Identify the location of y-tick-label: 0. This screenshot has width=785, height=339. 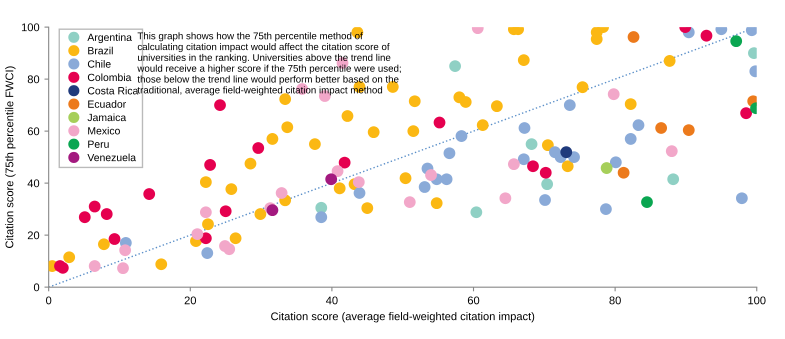
(37, 287).